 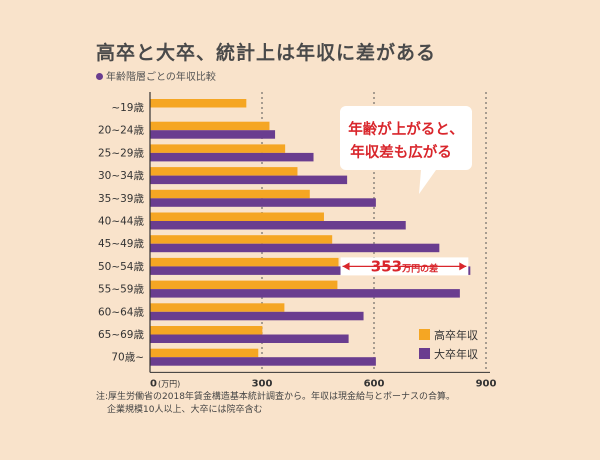 I want to click on callout-line-2: 年収差も広がる, so click(x=401, y=152).